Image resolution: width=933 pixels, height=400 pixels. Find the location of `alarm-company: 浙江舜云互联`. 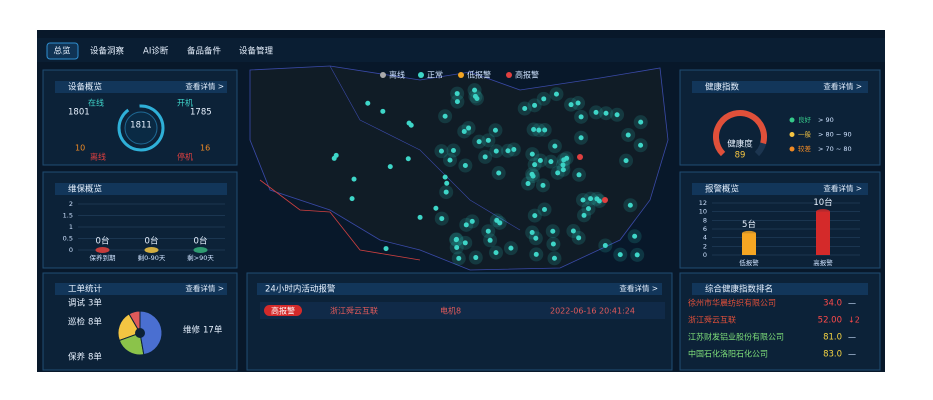

alarm-company: 浙江舜云互联 is located at coordinates (354, 311).